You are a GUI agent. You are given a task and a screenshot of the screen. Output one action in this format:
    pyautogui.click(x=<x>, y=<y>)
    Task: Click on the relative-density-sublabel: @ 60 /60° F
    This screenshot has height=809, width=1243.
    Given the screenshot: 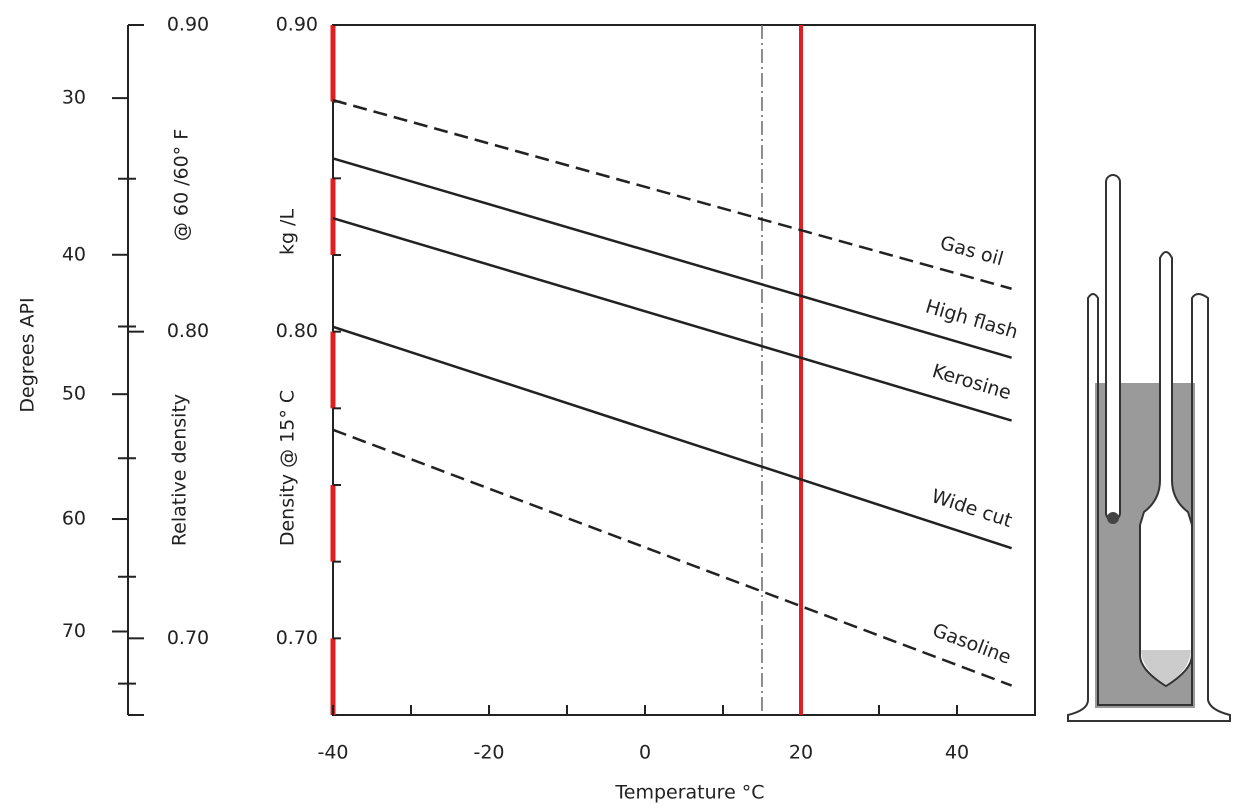 What is the action you would take?
    pyautogui.click(x=182, y=185)
    